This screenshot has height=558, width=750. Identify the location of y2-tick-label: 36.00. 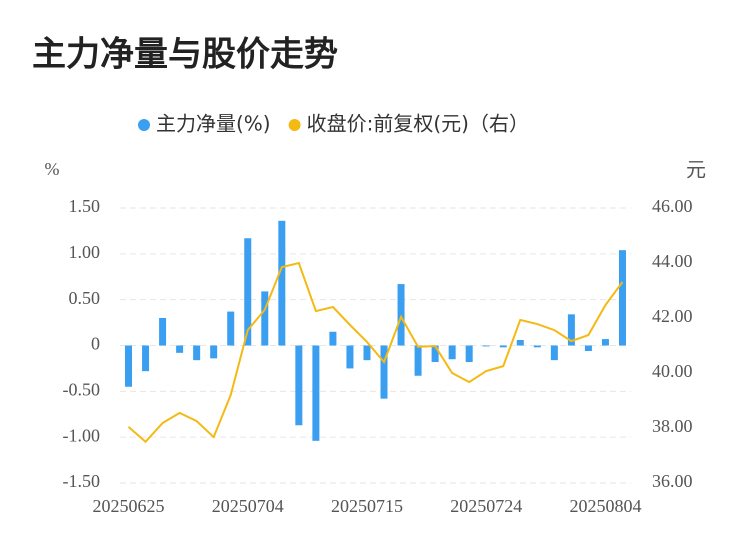
(672, 481).